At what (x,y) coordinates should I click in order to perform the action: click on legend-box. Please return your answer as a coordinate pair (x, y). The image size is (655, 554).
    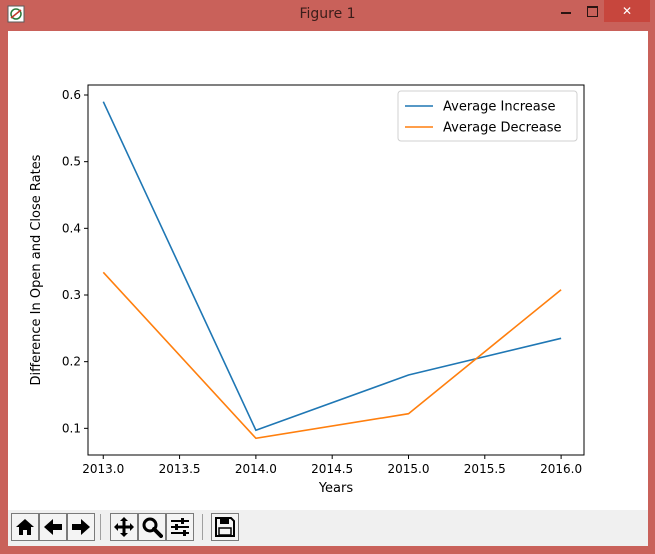
    Looking at the image, I should click on (487, 116).